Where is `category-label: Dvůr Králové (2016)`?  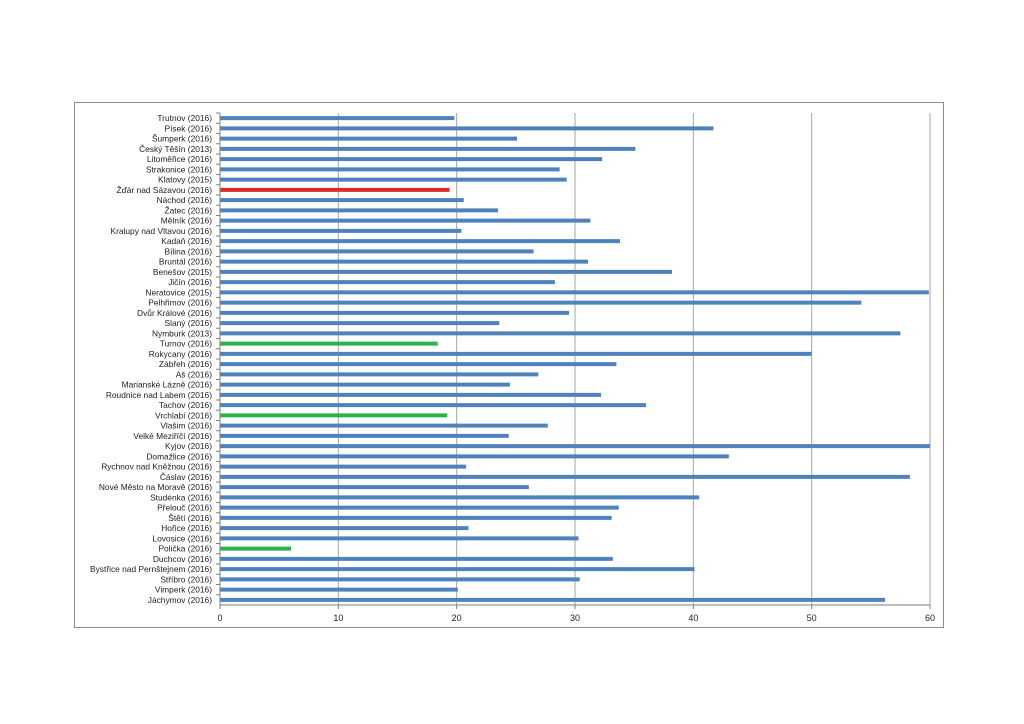
category-label: Dvůr Králové (2016) is located at coordinates (174, 313).